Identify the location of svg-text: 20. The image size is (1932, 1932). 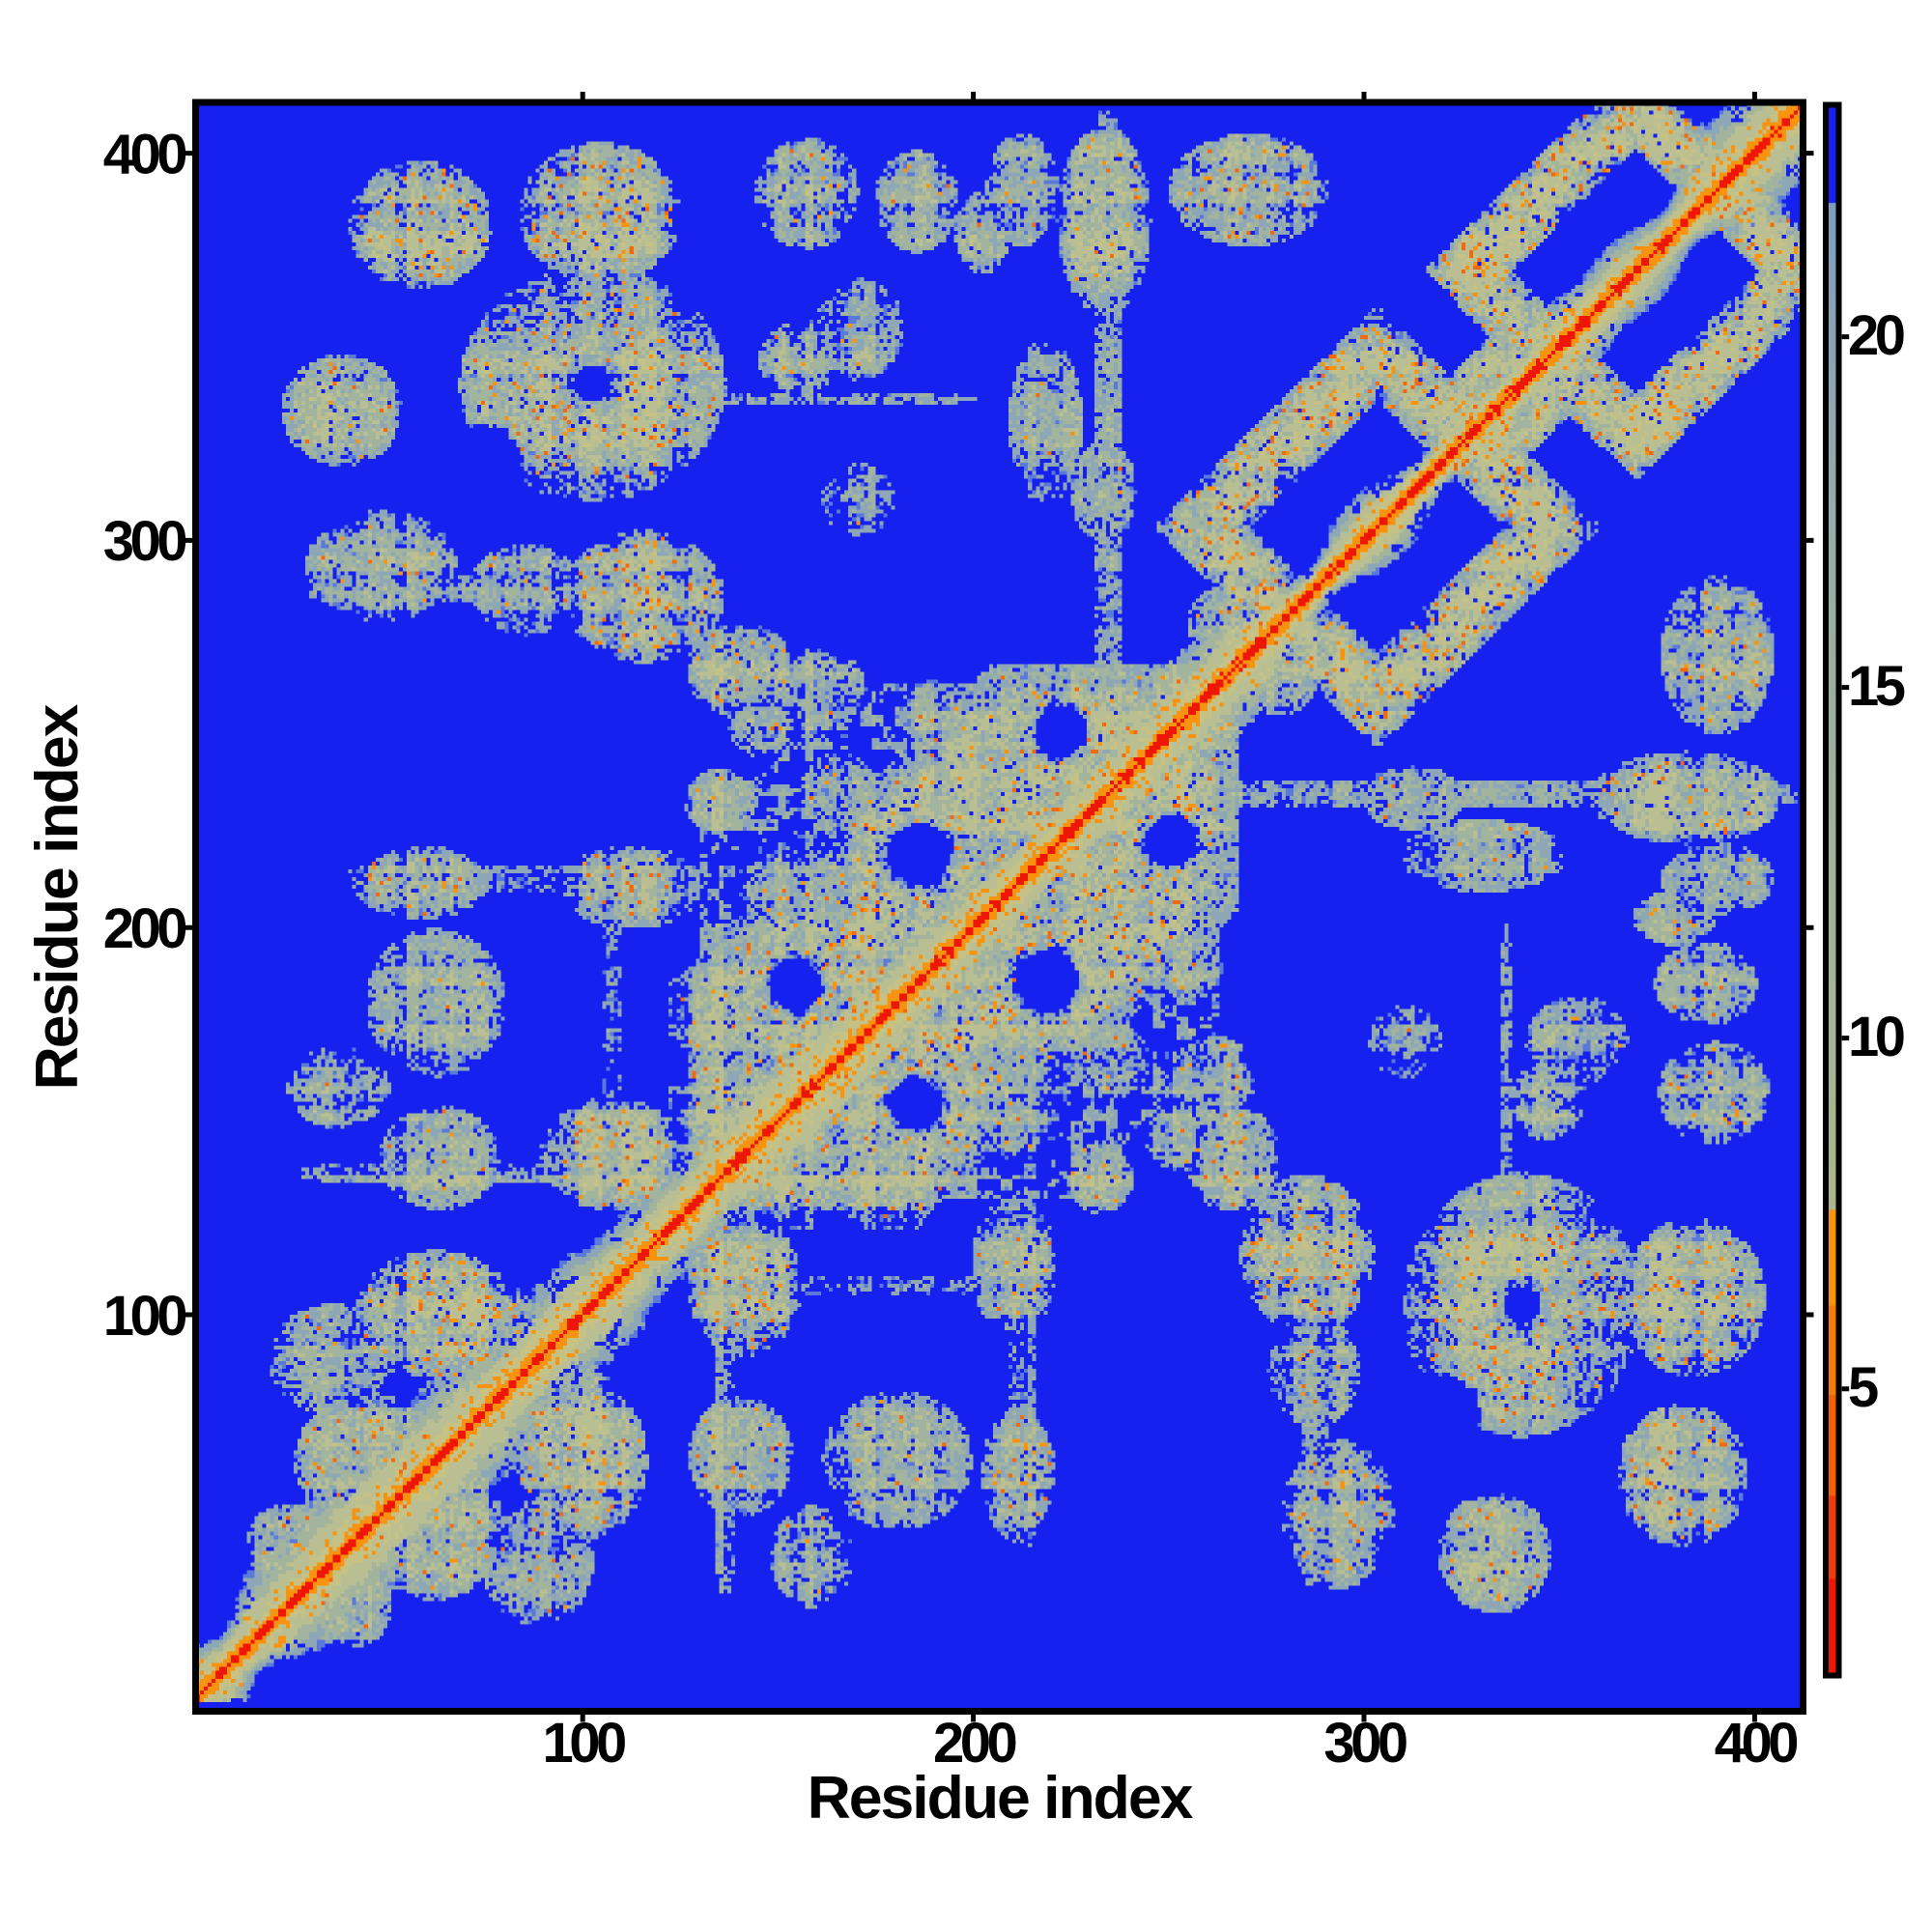
(1876, 335).